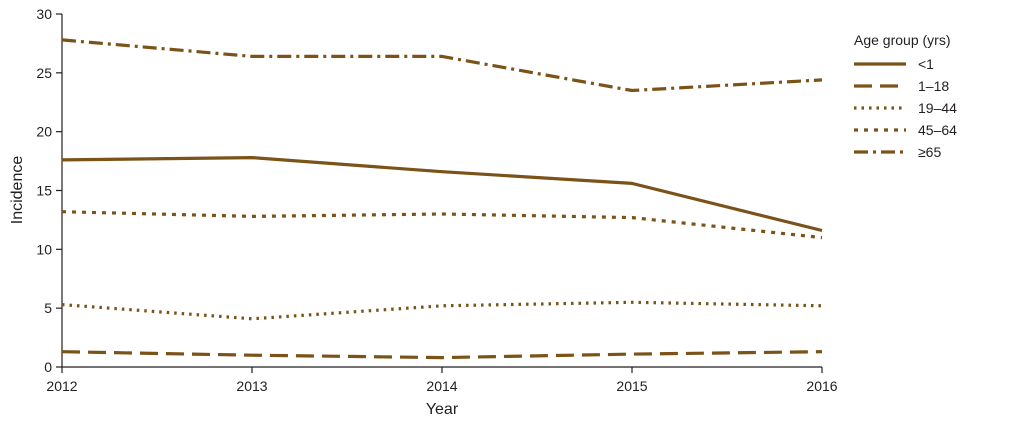  What do you see at coordinates (251, 386) in the screenshot?
I see `x-tick-label: 2013` at bounding box center [251, 386].